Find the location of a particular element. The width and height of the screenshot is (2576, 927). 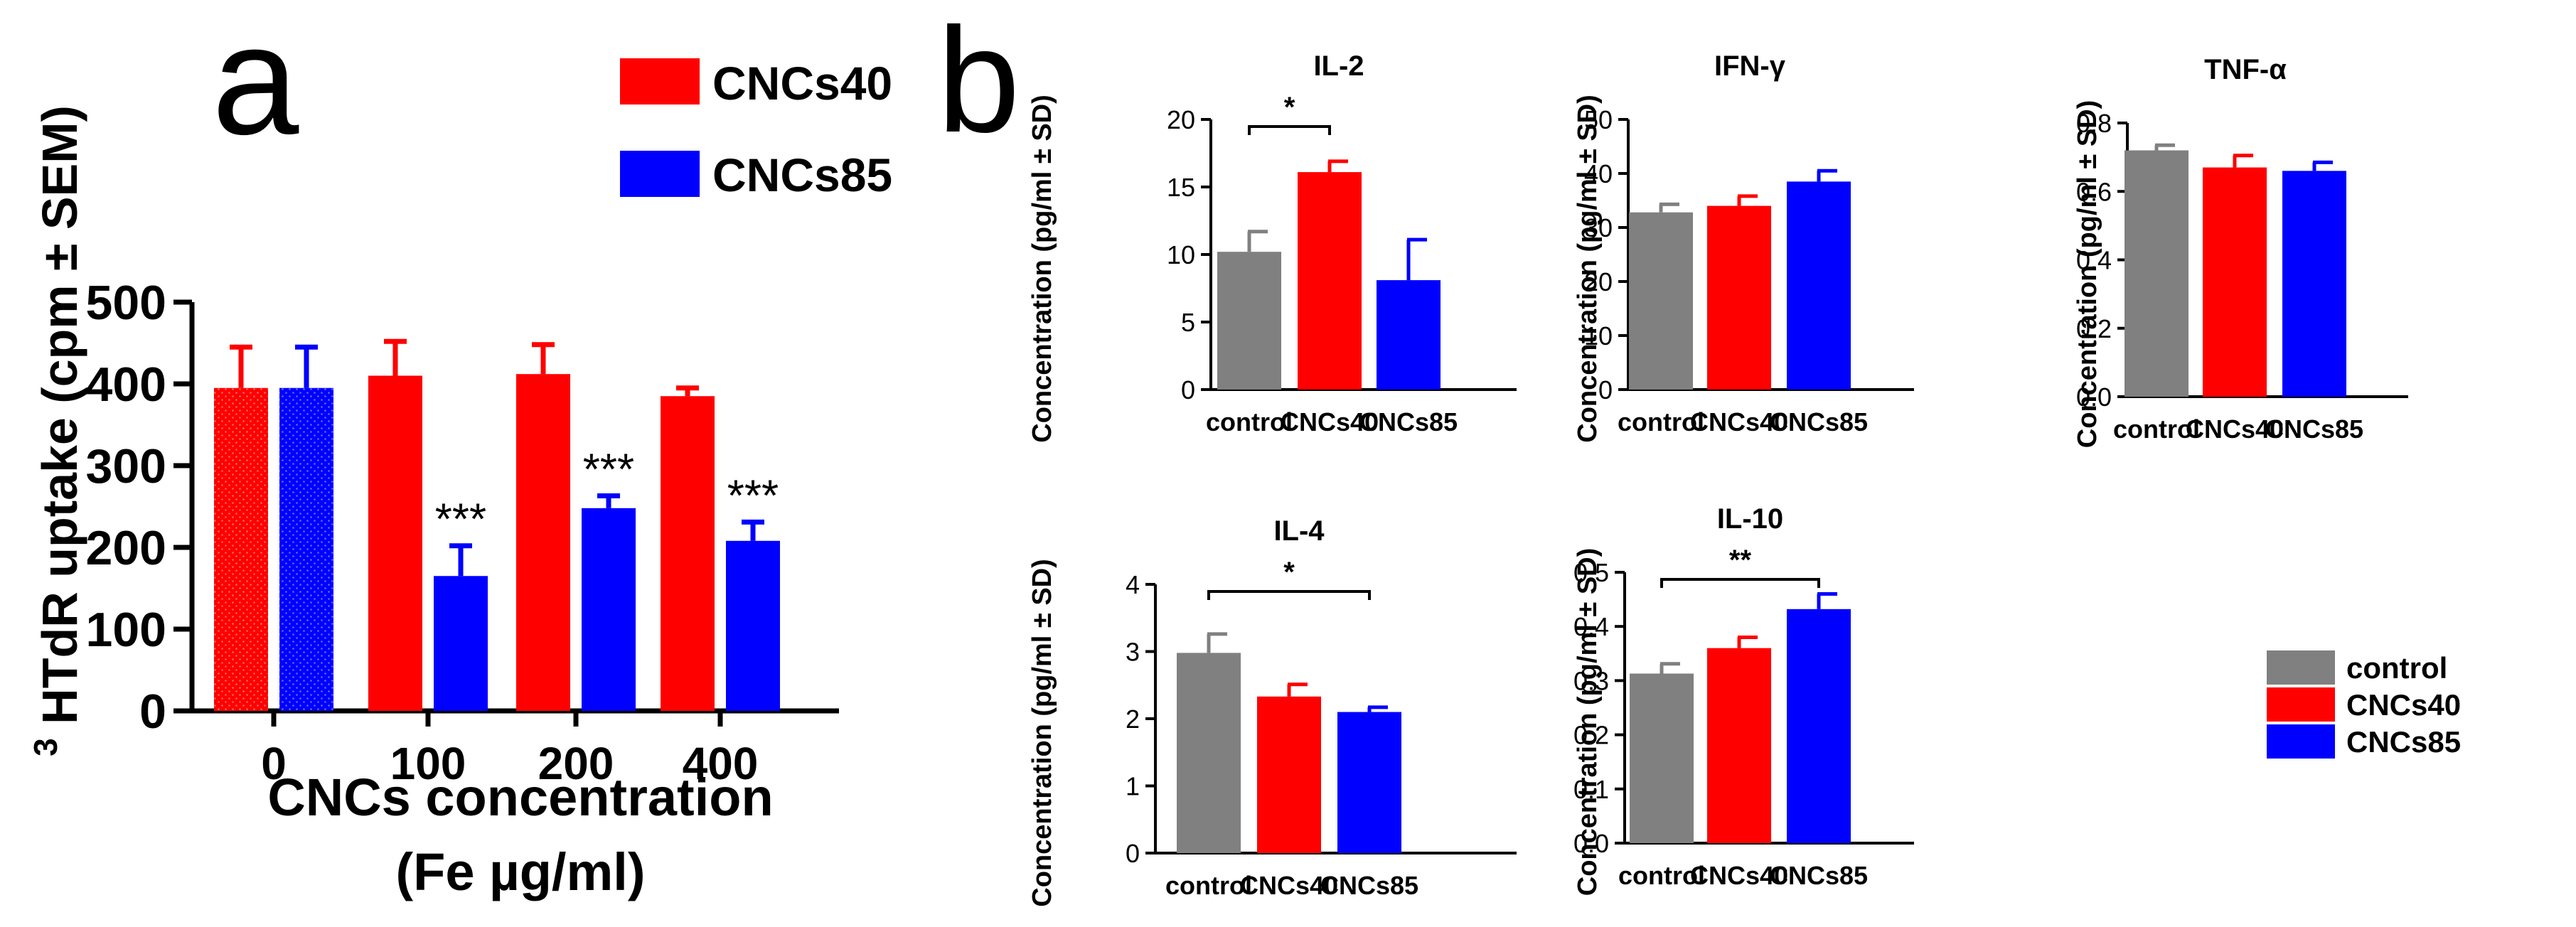

tnf--x-tick-label: CNCs85 is located at coordinates (2314, 429).